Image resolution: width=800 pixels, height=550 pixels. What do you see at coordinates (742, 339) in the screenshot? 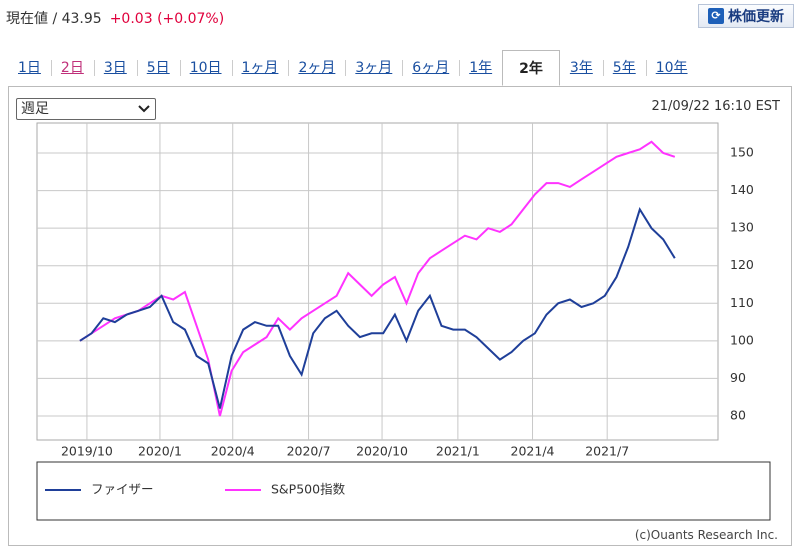
I see `y-tick-label: 100` at bounding box center [742, 339].